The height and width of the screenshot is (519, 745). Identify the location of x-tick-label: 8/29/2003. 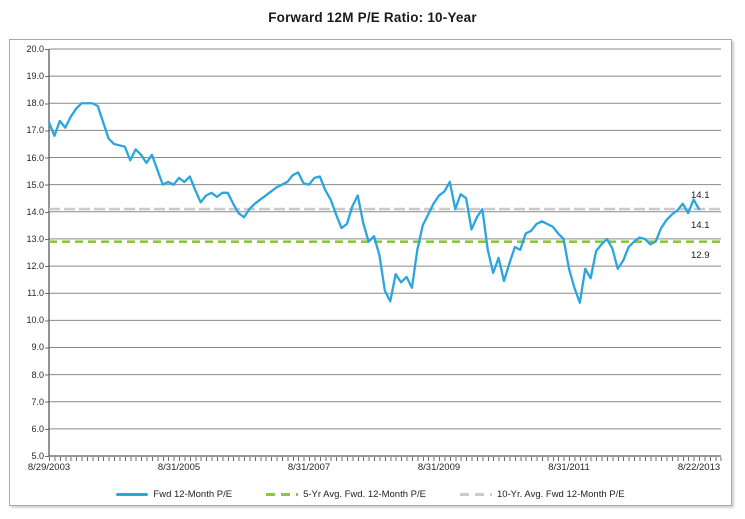
(49, 467).